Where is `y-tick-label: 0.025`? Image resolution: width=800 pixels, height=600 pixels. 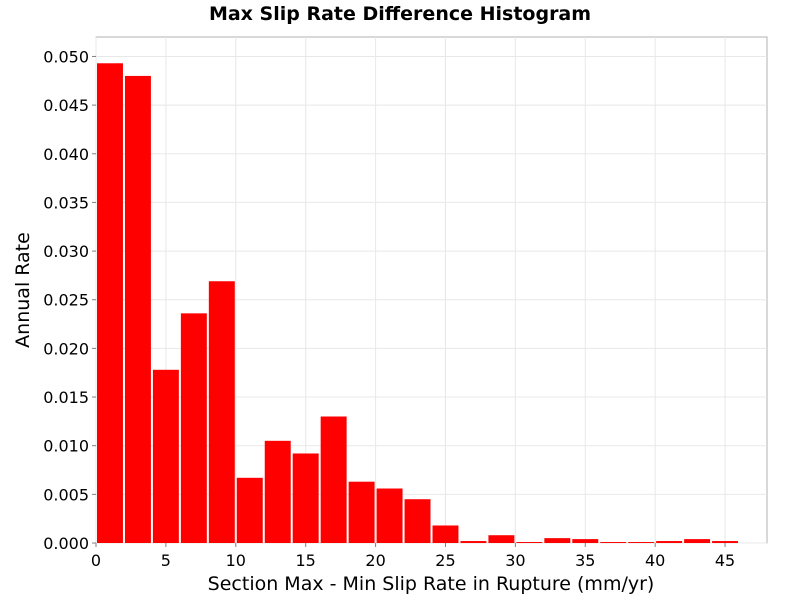 y-tick-label: 0.025 is located at coordinates (66, 300).